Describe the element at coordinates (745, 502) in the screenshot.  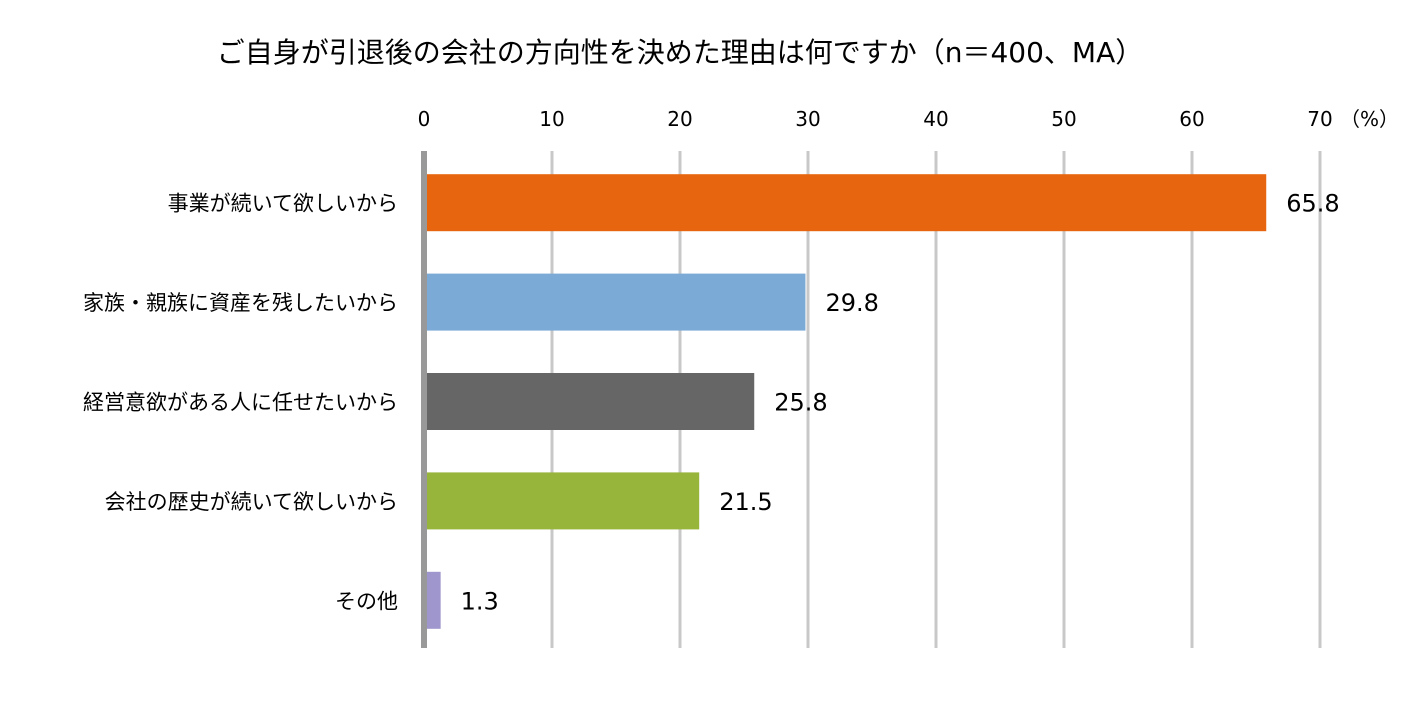
I see `data-label: 21.5` at that location.